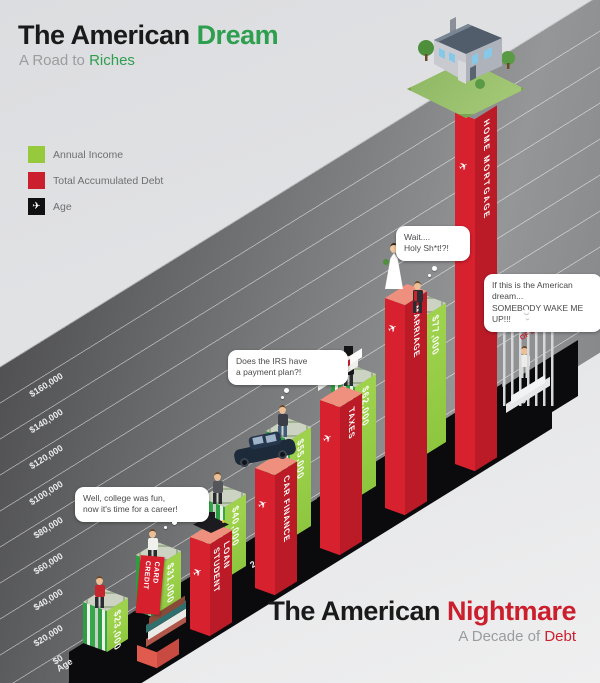 The width and height of the screenshot is (600, 683). Describe the element at coordinates (88, 155) in the screenshot. I see `legend-label: Annual Income` at that location.